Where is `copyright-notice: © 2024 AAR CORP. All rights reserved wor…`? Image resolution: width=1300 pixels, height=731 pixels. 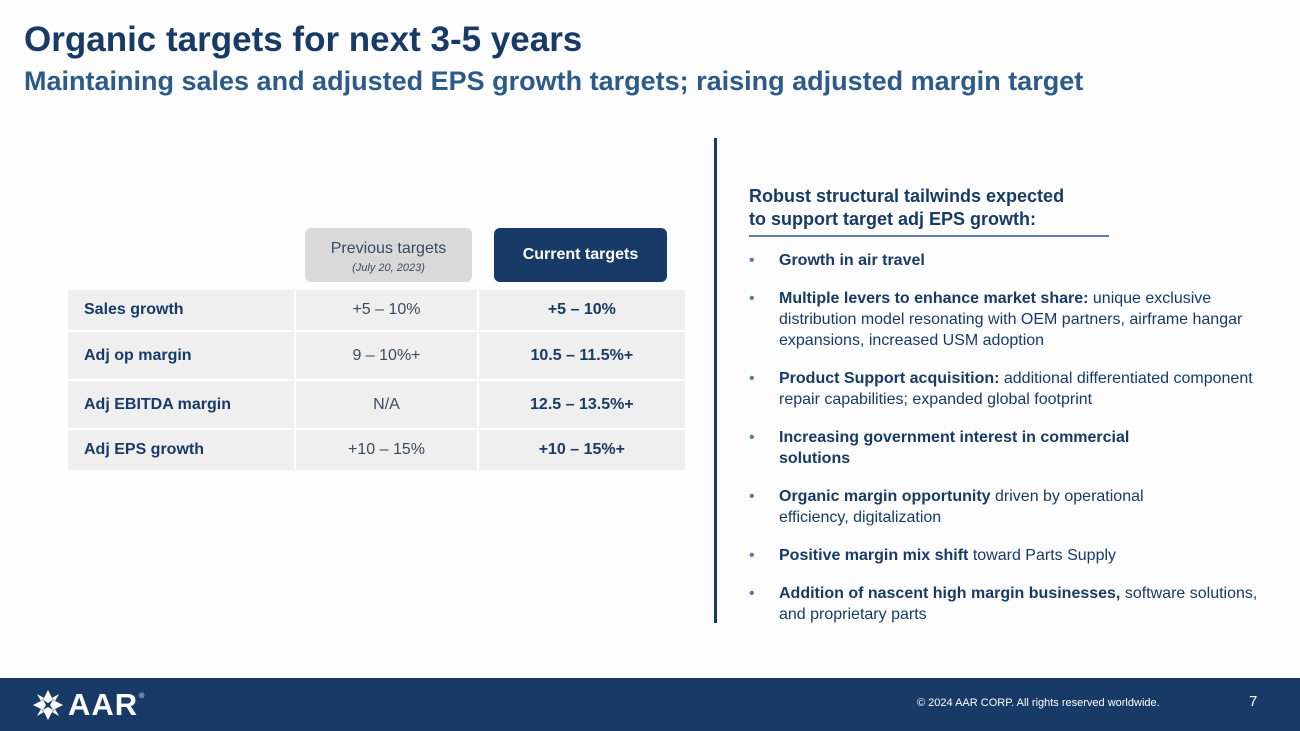
copyright-notice: © 2024 AAR CORP. All rights reserved wor… is located at coordinates (1038, 703).